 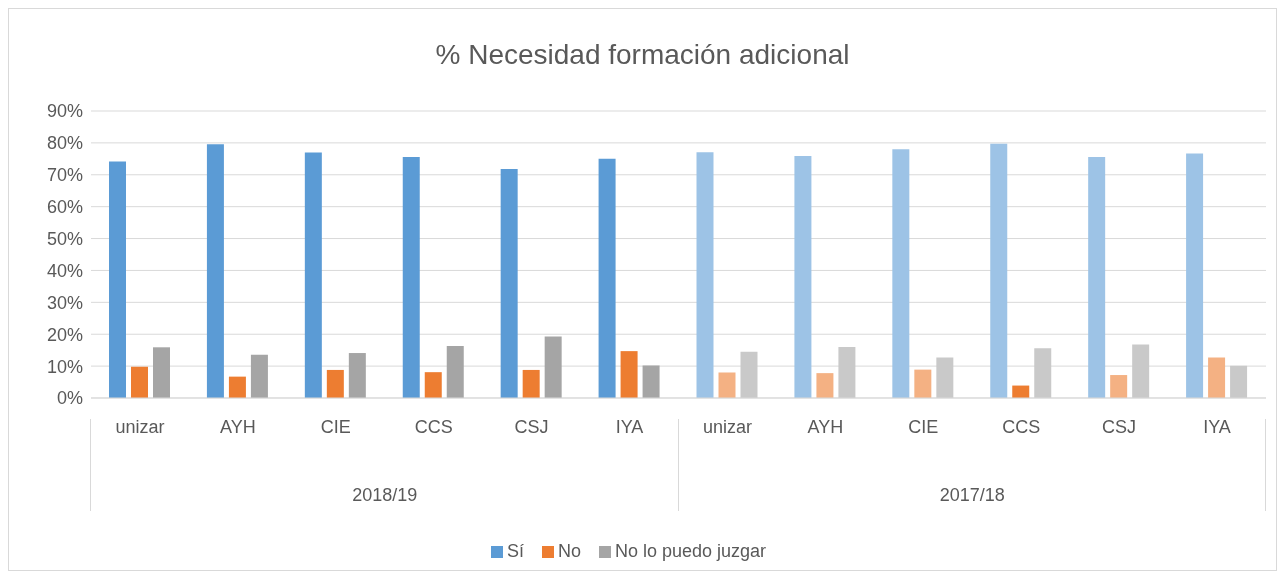 I want to click on y-tick-label: 60%, so click(x=64, y=207).